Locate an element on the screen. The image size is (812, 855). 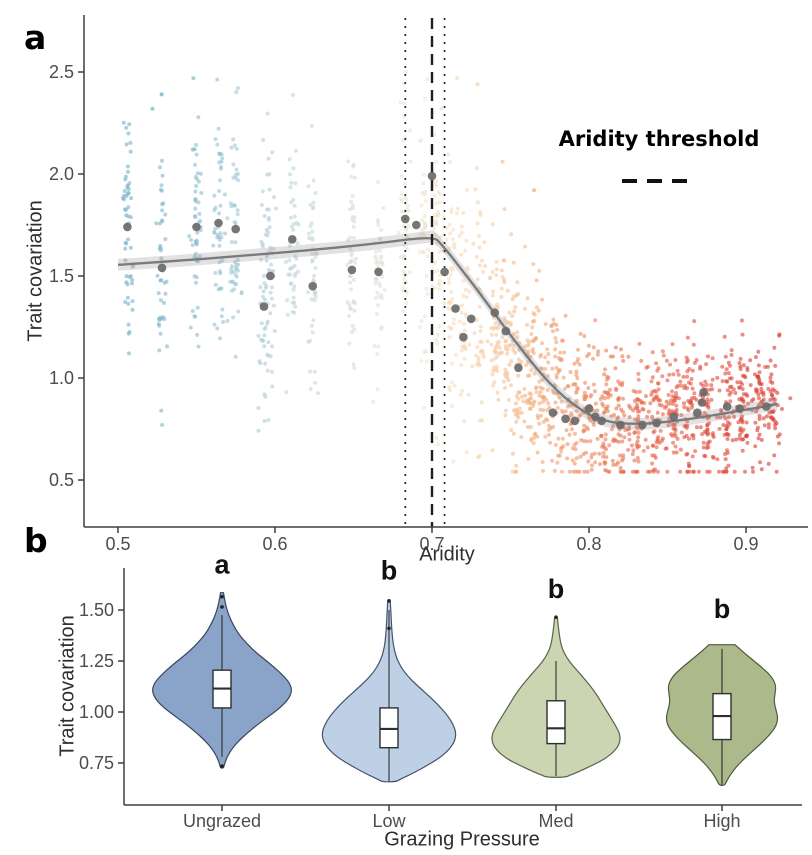
y-tick-label: 1.0 is located at coordinates (61, 378).